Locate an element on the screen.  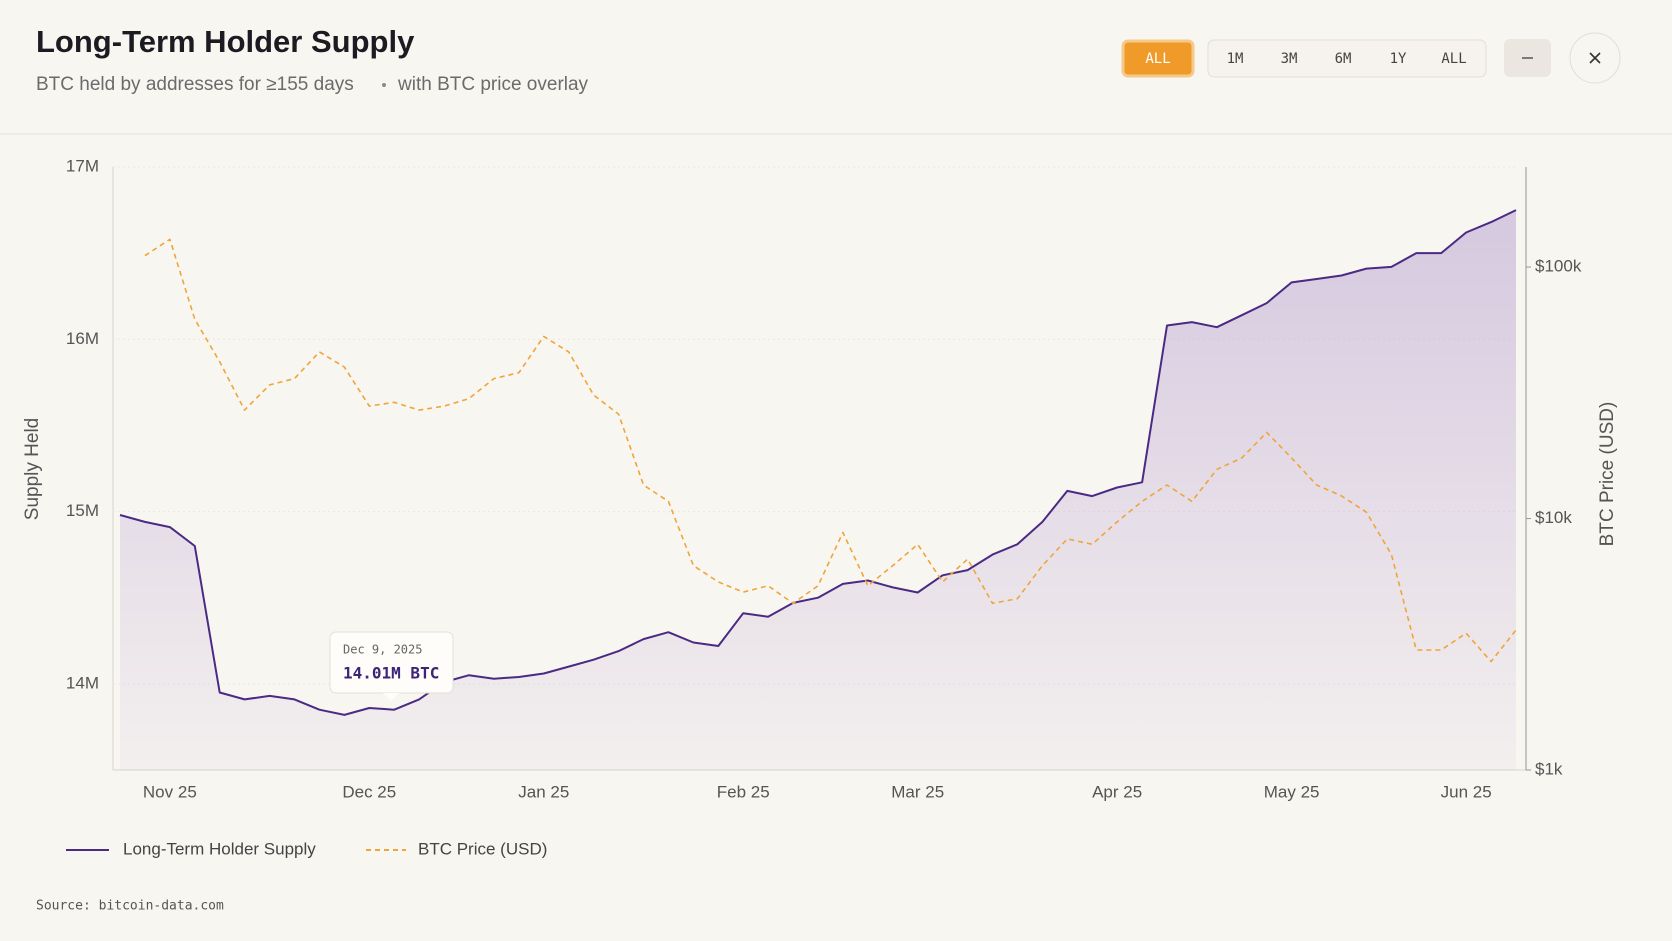
chart-title: Long-Term Holder Supply is located at coordinates (225, 41).